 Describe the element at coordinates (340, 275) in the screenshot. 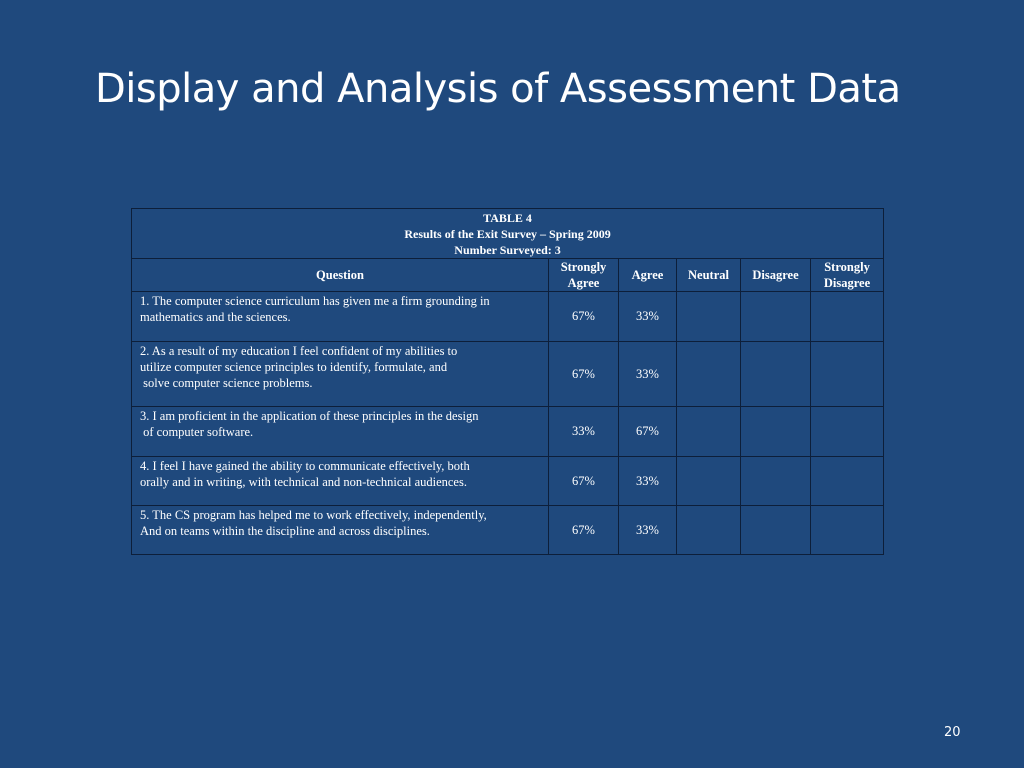

I see `header-question: Question` at that location.